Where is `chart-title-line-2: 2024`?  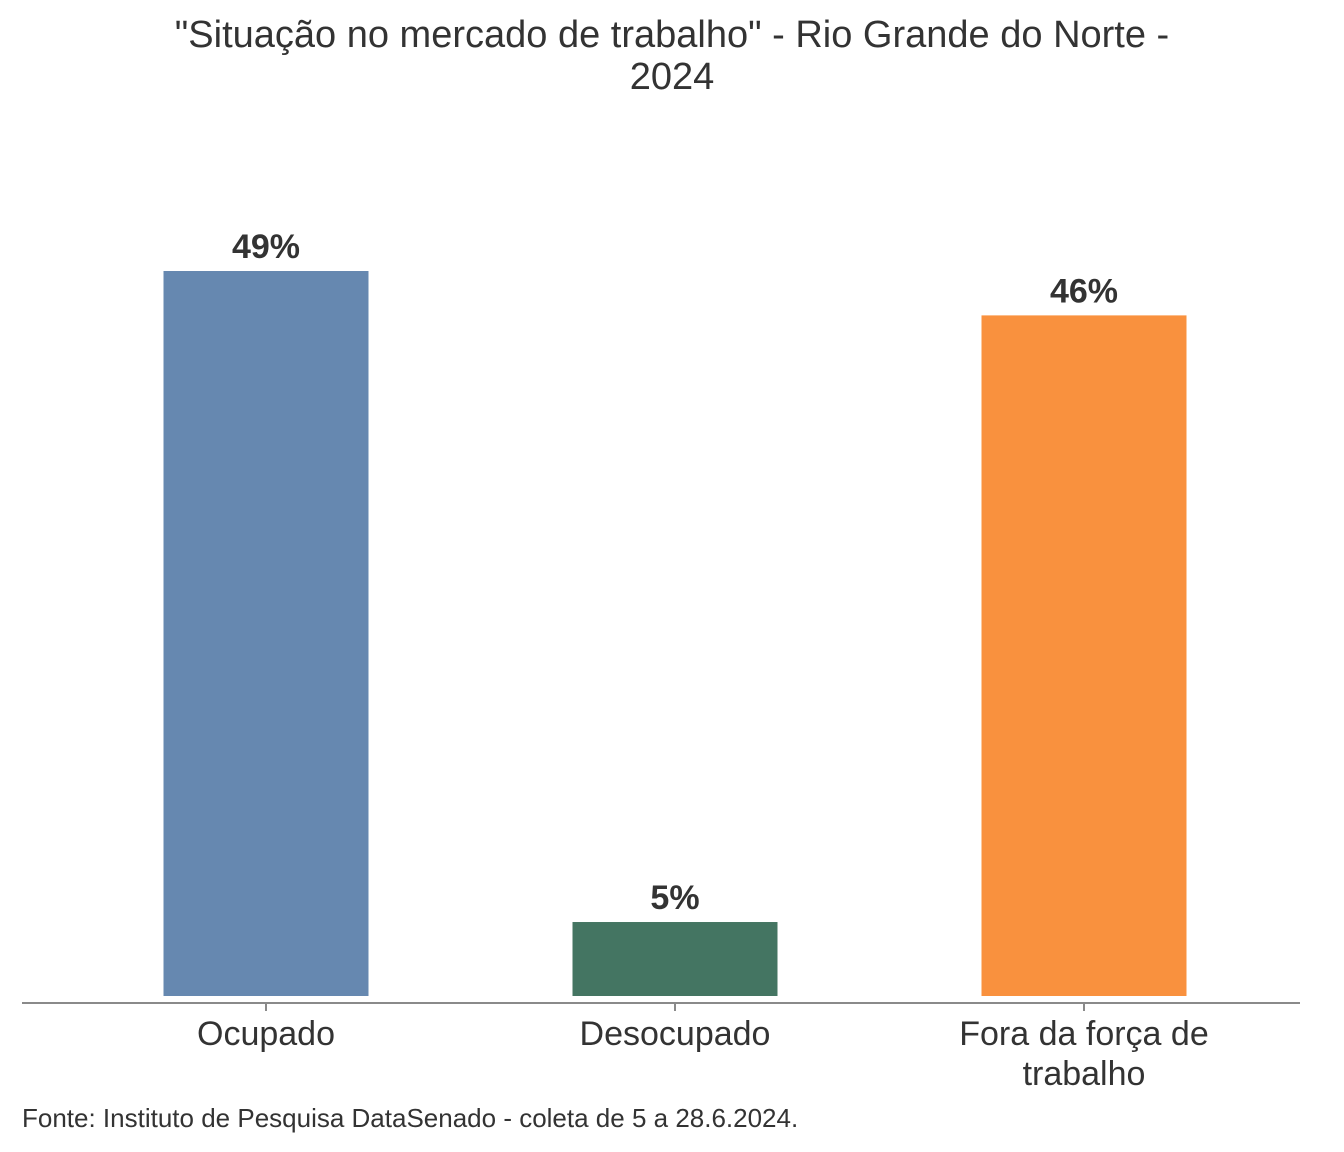
chart-title-line-2: 2024 is located at coordinates (672, 77).